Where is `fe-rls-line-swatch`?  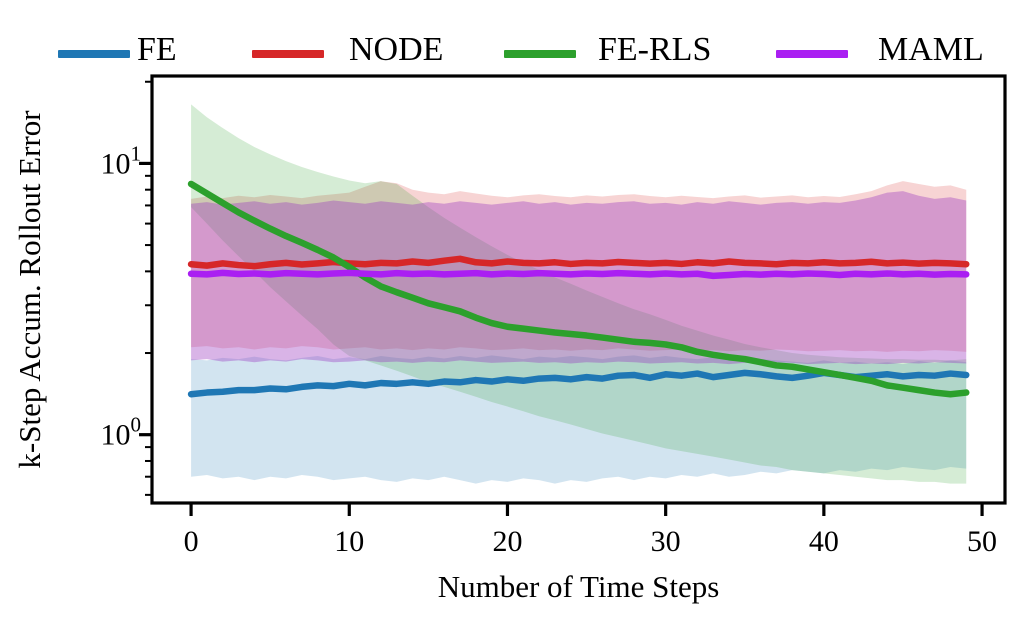 fe-rls-line-swatch is located at coordinates (540, 54).